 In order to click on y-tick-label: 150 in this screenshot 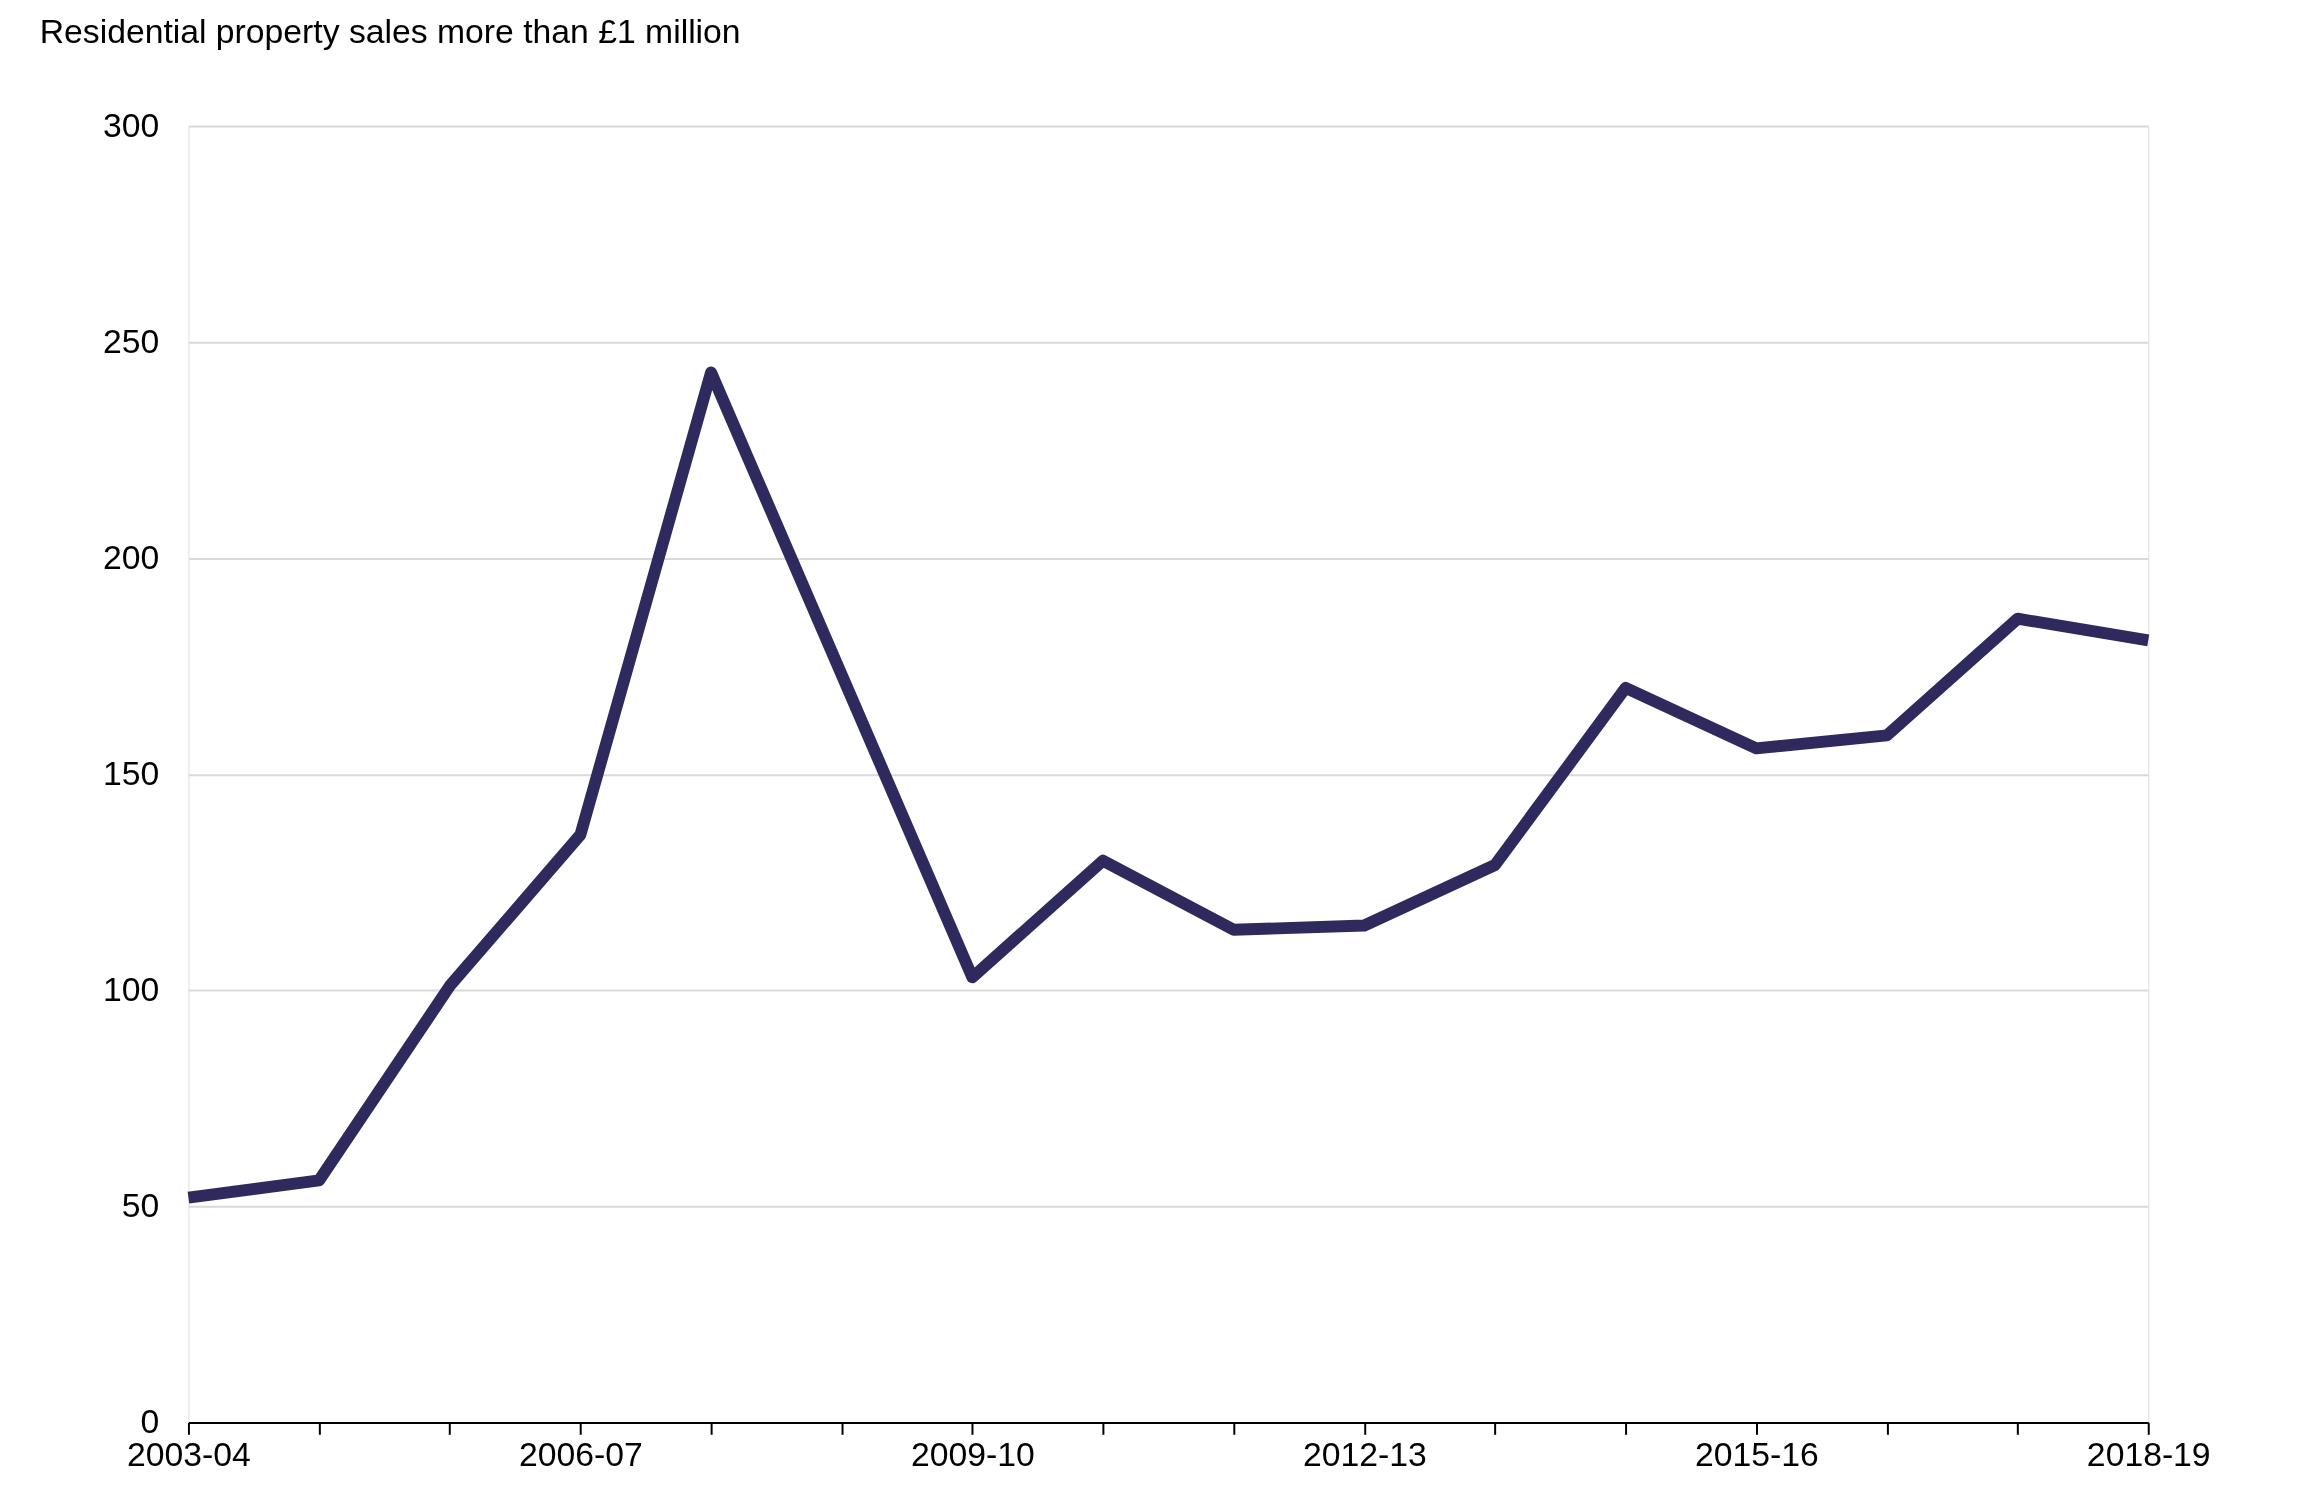, I will do `click(131, 772)`.